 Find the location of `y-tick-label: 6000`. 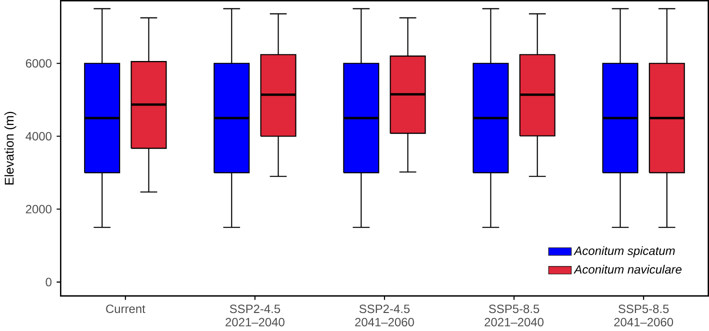

y-tick-label: 6000 is located at coordinates (39, 63).